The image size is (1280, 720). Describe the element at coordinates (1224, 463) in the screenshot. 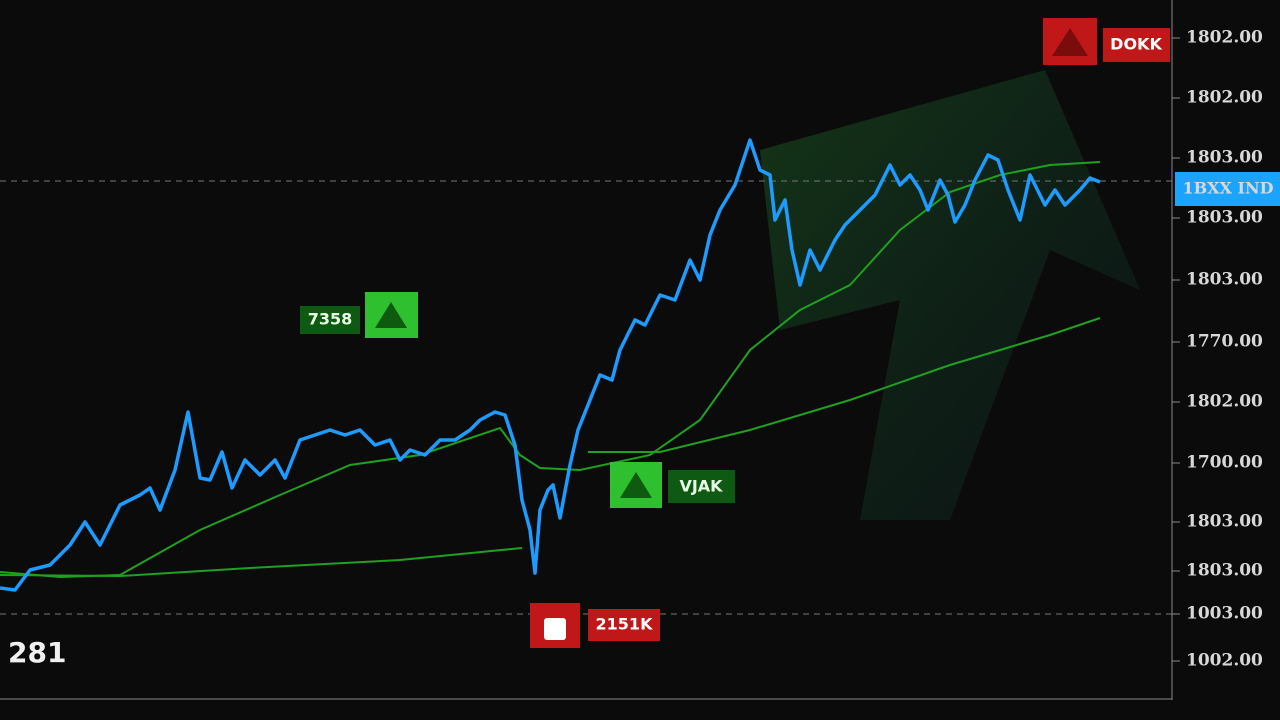

I see `price-axis-label: 1700.00` at that location.